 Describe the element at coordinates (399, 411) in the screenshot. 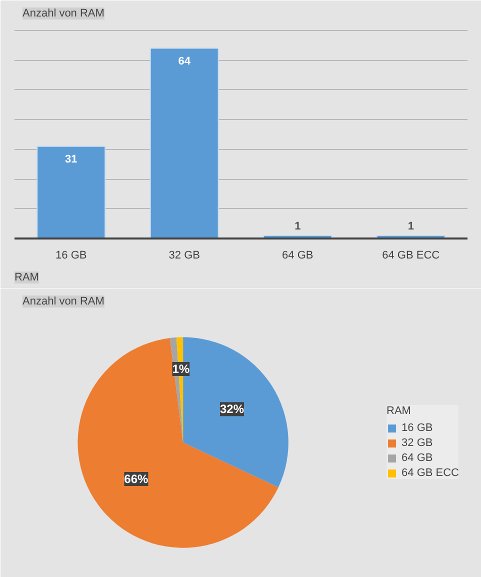

I see `legend-title: RAM` at that location.